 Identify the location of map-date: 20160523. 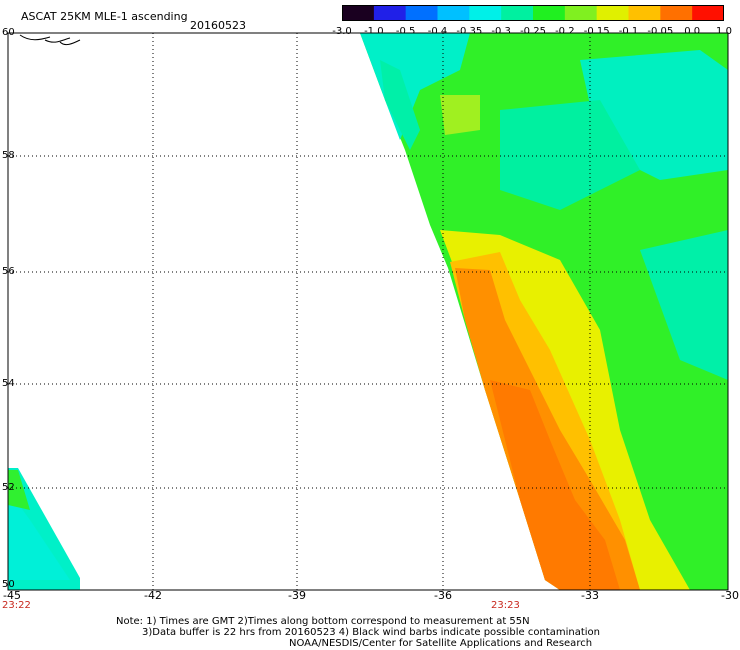
(218, 25).